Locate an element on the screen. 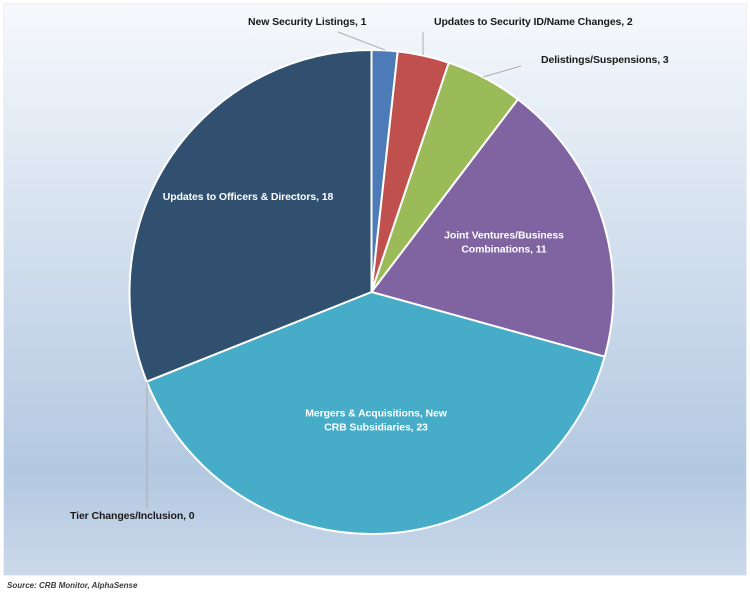  pie-label-joint-ventures-business-combinations-11: Joint Ventures/Business Combinations, 11 is located at coordinates (504, 242).